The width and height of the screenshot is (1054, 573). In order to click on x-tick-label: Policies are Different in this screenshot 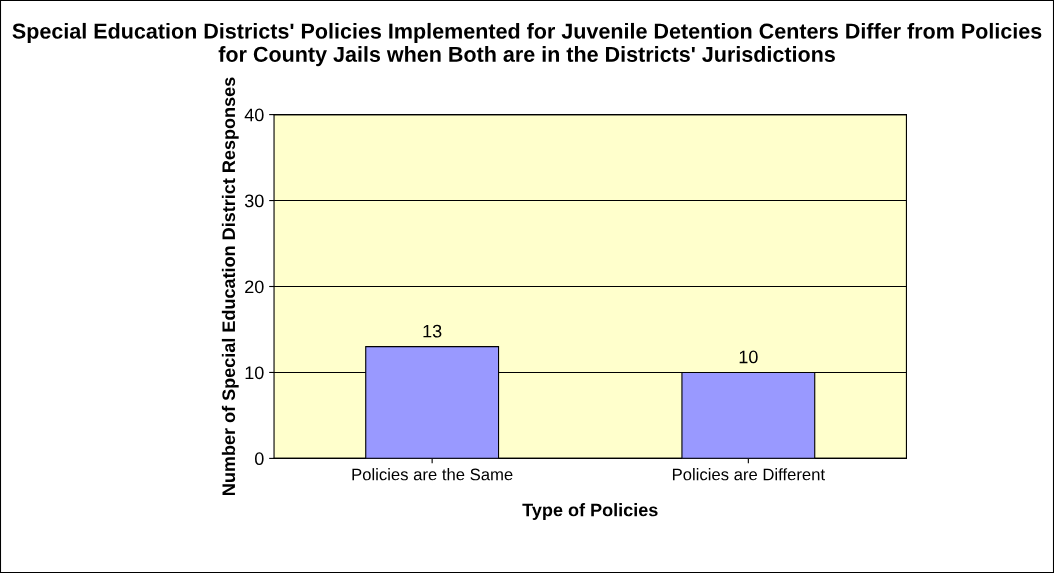, I will do `click(748, 474)`.